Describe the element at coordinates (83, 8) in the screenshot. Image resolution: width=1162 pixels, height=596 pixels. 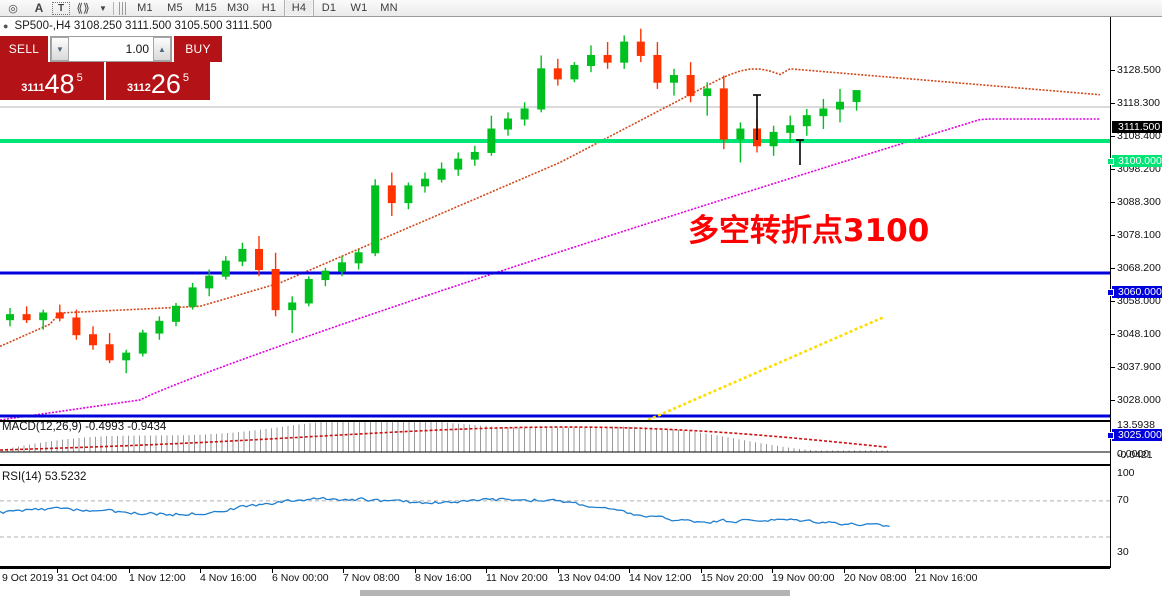
I see `indicator-list-icon: ⟪⟫` at that location.